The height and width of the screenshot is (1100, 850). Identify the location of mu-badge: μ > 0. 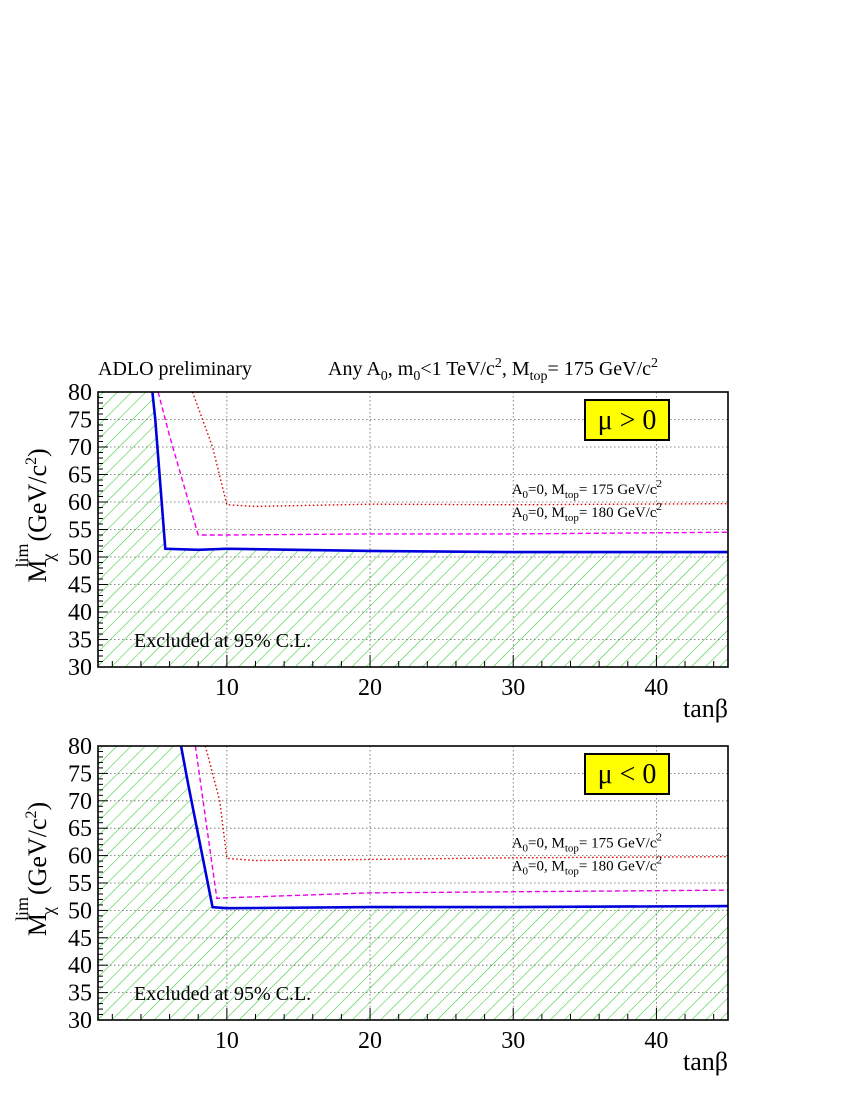
(627, 420).